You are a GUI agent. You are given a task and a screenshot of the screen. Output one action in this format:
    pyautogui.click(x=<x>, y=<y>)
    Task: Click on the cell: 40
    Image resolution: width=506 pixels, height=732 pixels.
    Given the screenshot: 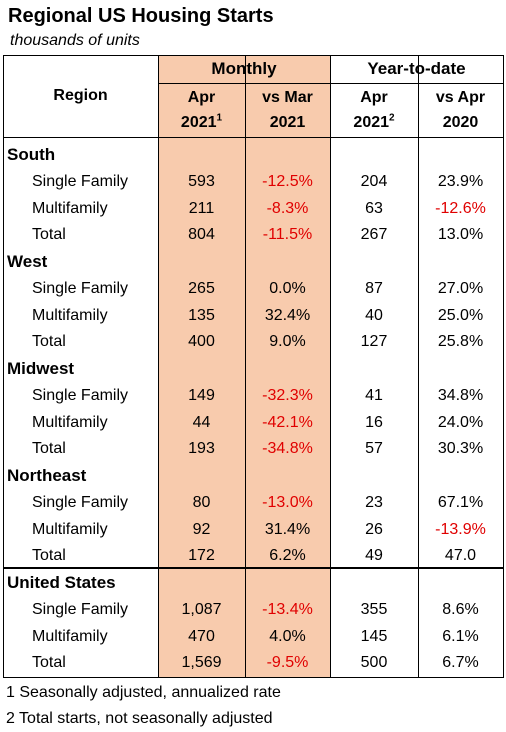 What is the action you would take?
    pyautogui.click(x=374, y=315)
    